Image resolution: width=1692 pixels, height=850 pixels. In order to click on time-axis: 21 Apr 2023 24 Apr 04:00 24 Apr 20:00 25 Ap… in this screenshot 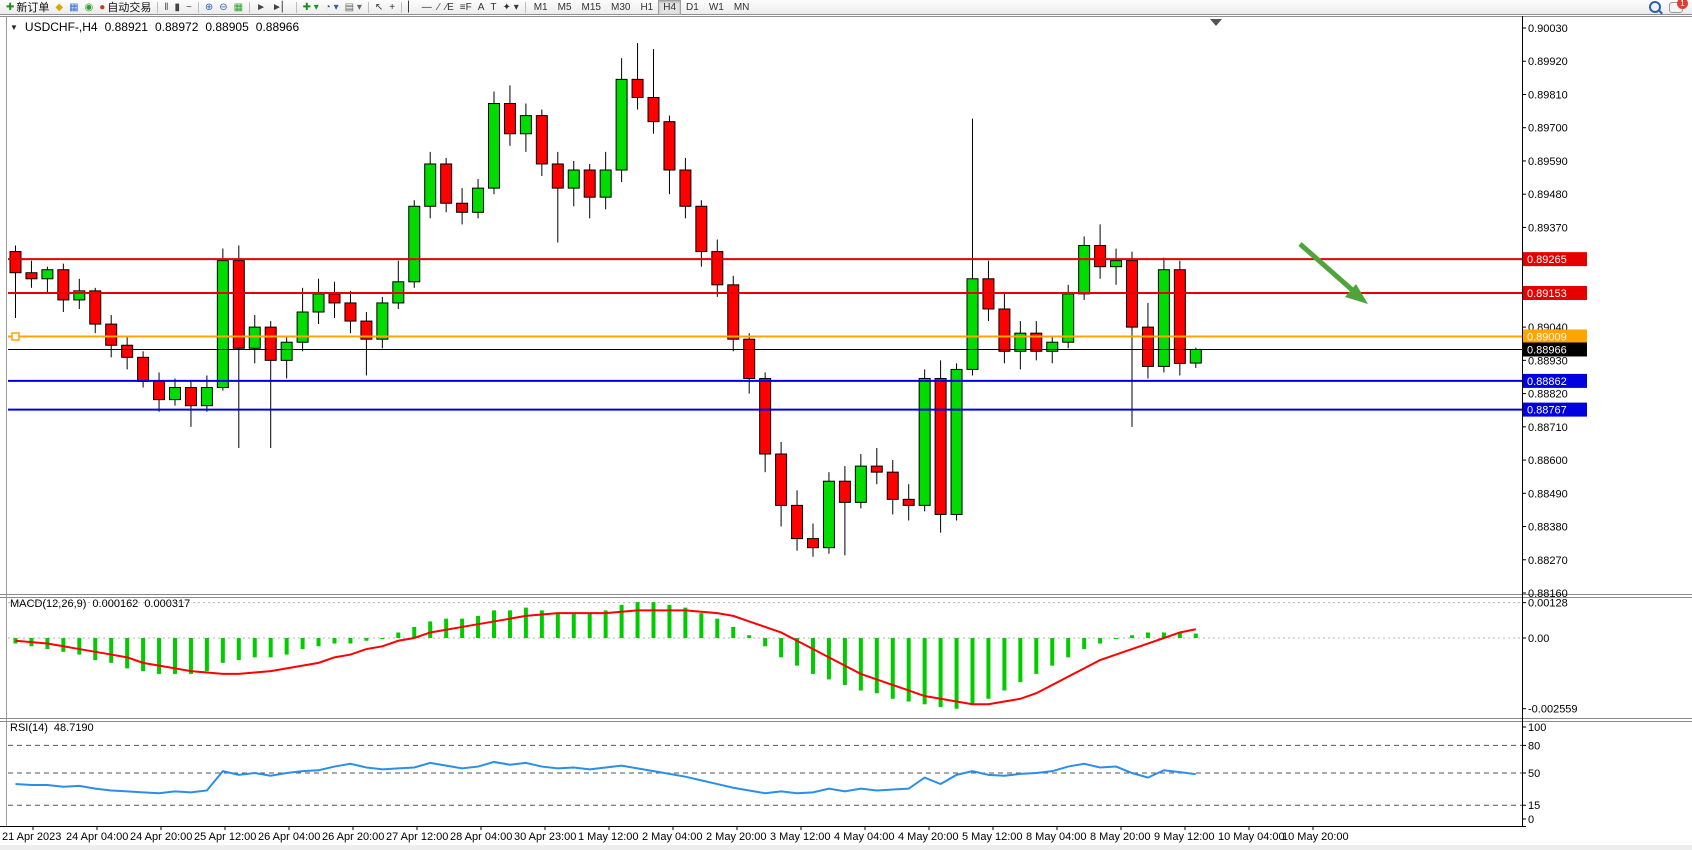, I will do `click(675, 834)`.